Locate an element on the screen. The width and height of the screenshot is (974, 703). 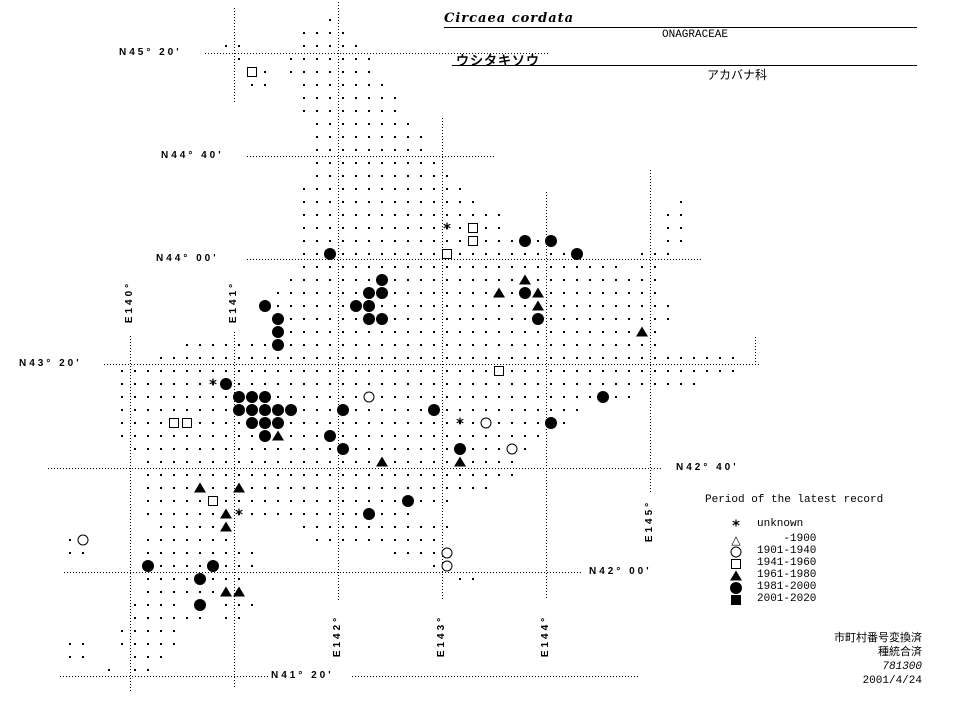
legend-item-label: unknown is located at coordinates (780, 523).